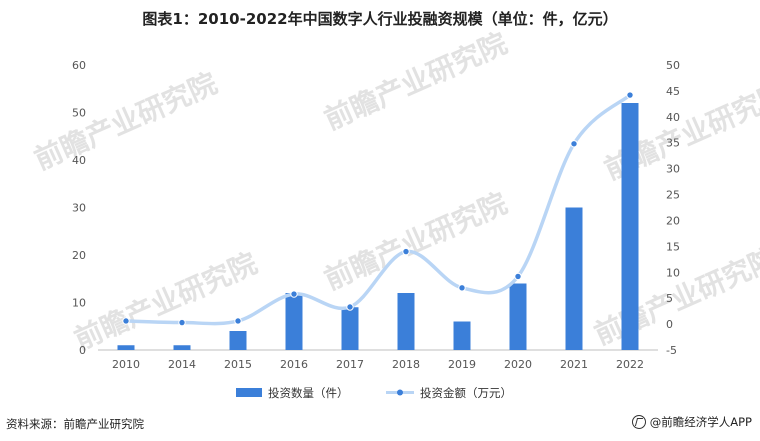  Describe the element at coordinates (380, 19) in the screenshot. I see `chart-title: 图表1：2010-2022年中国数字人行业投融资规模（单位：件，亿元）` at that location.